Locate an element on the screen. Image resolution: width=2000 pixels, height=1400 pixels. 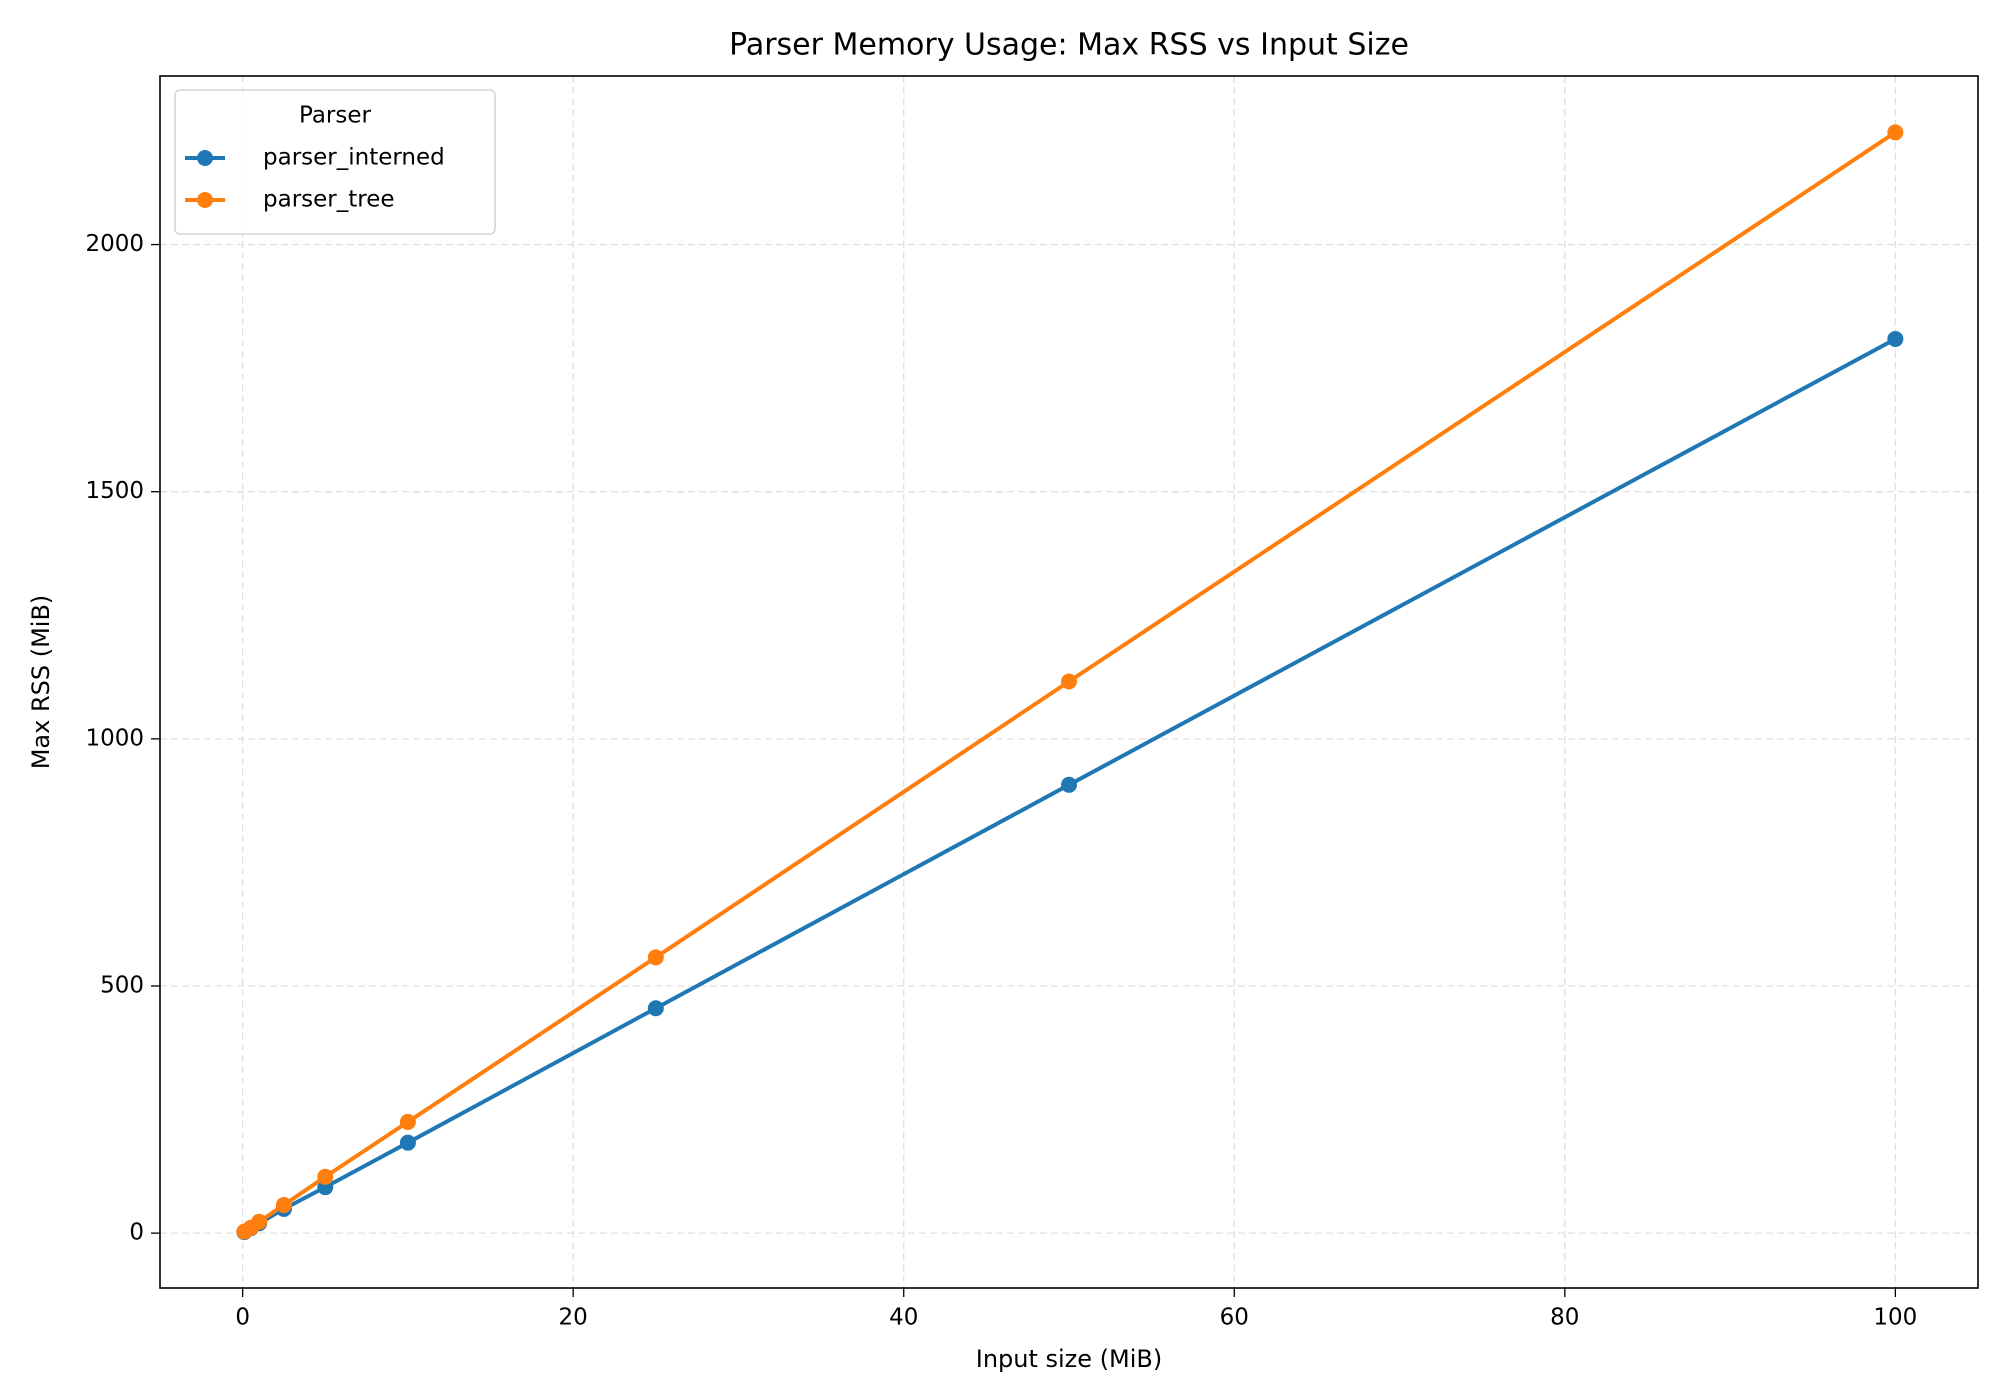
x-tick-label: 60 is located at coordinates (1234, 1318).